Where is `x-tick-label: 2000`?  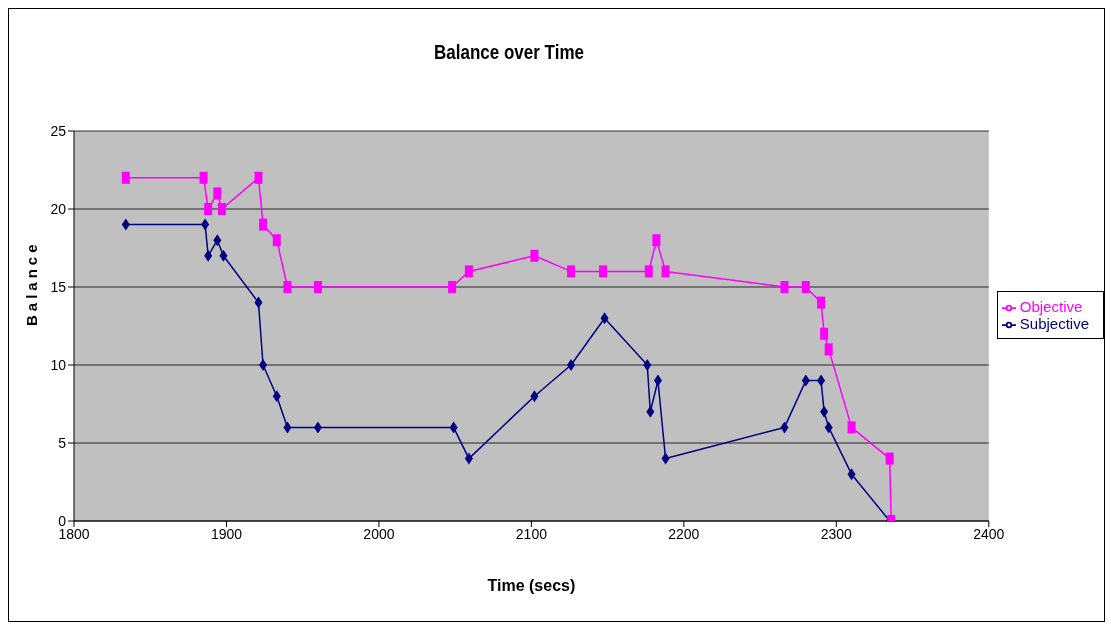
x-tick-label: 2000 is located at coordinates (379, 533).